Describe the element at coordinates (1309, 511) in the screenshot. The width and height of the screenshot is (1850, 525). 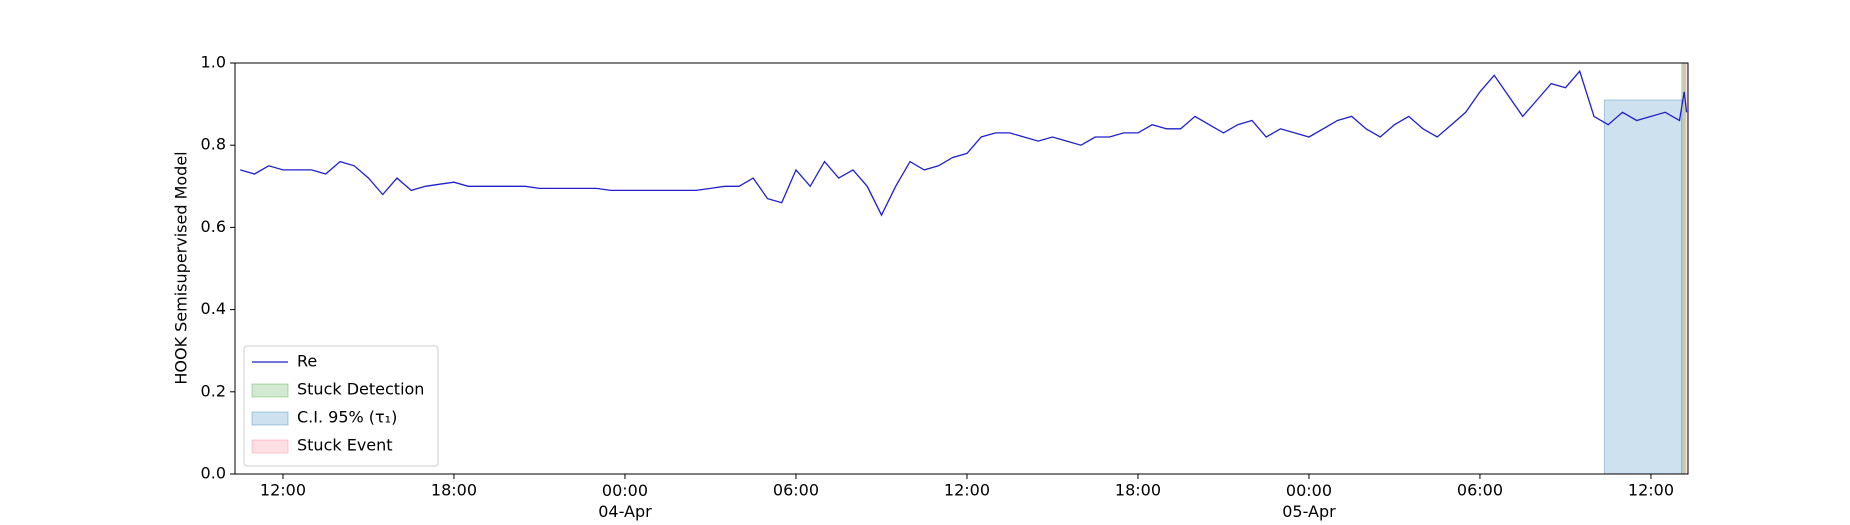
I see `x-tick-label-line: 05-Apr` at that location.